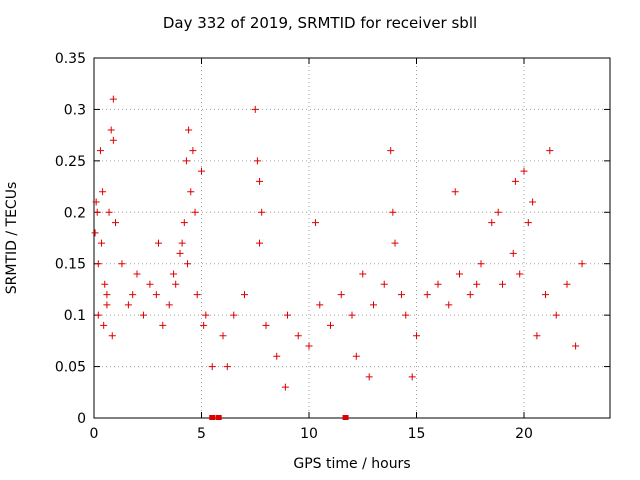 The width and height of the screenshot is (640, 480). I want to click on y-tick-label: 0.3, so click(75, 110).